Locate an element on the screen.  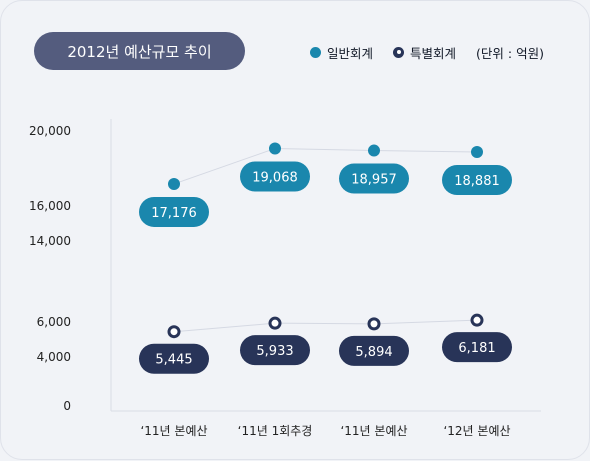
y-tick-label: 14,000 is located at coordinates (50, 241).